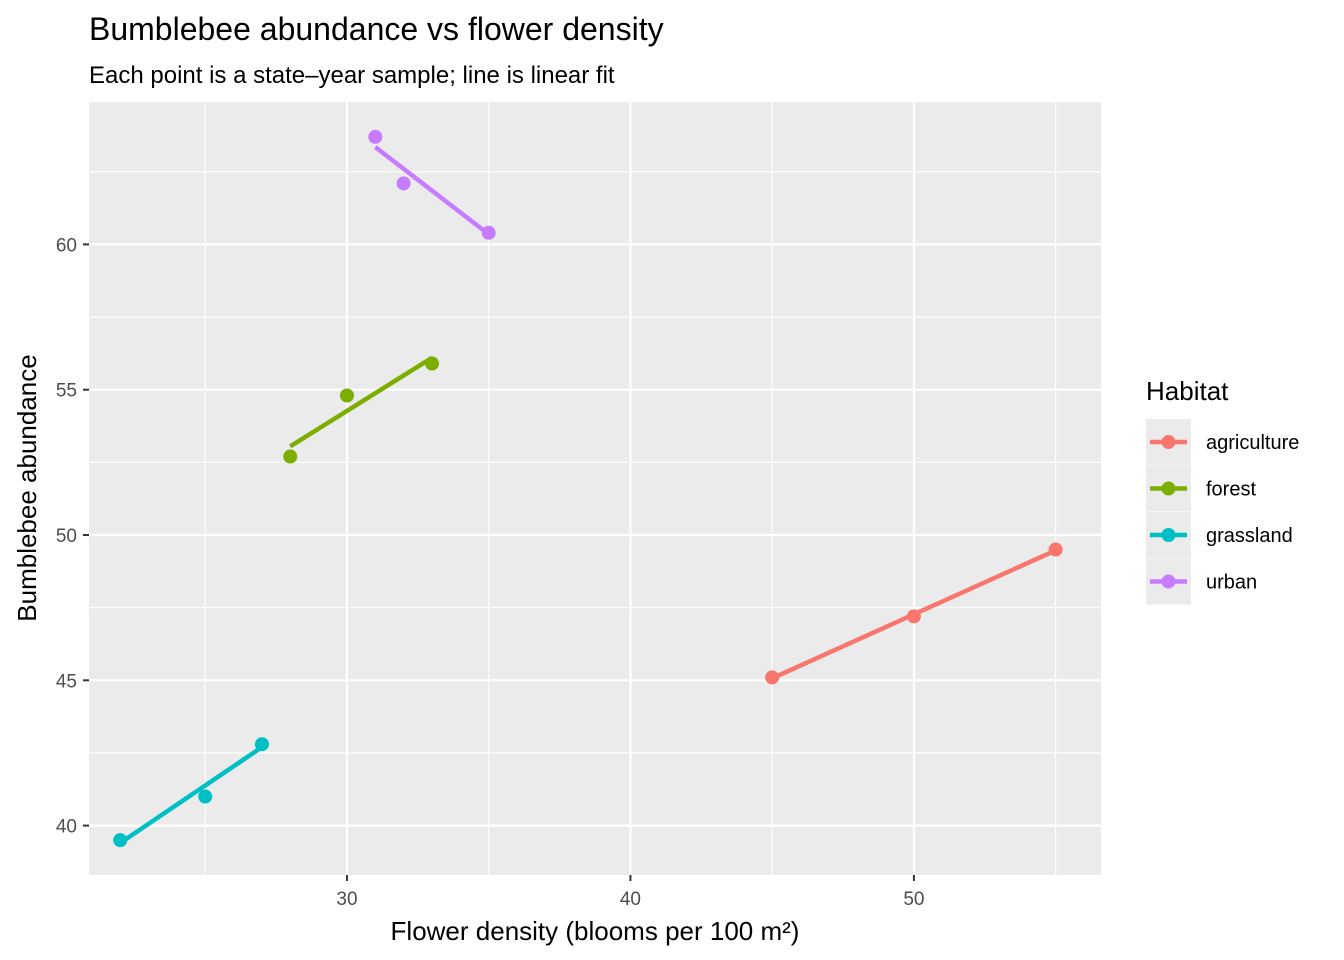  What do you see at coordinates (66, 681) in the screenshot?
I see `y-tick-label: 45` at bounding box center [66, 681].